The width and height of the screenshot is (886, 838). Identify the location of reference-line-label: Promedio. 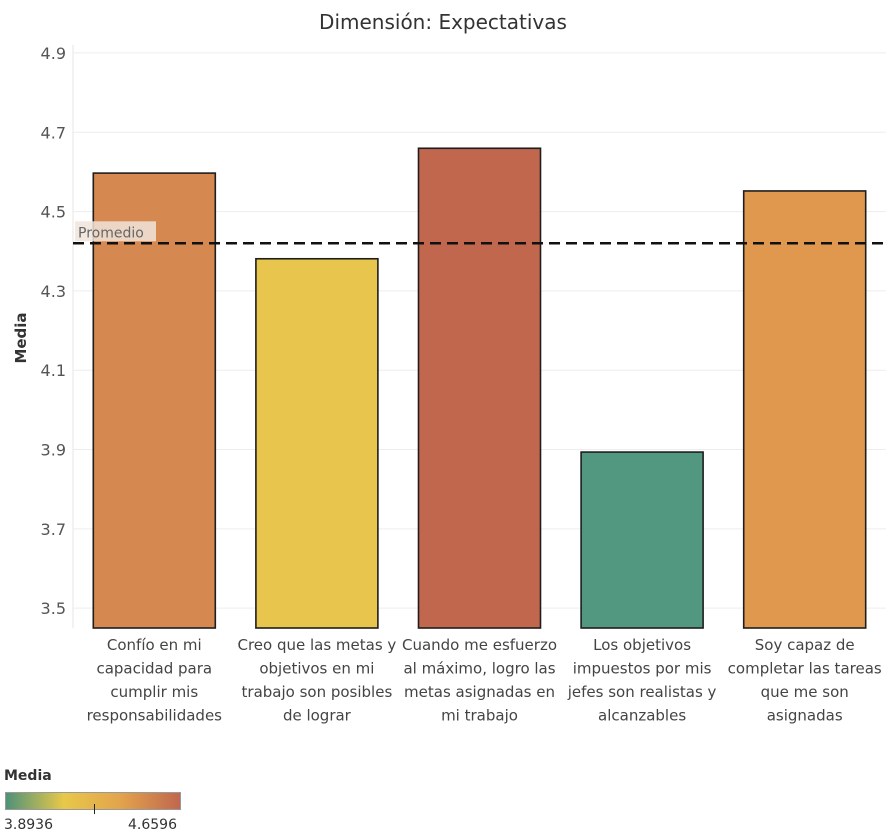
(111, 233).